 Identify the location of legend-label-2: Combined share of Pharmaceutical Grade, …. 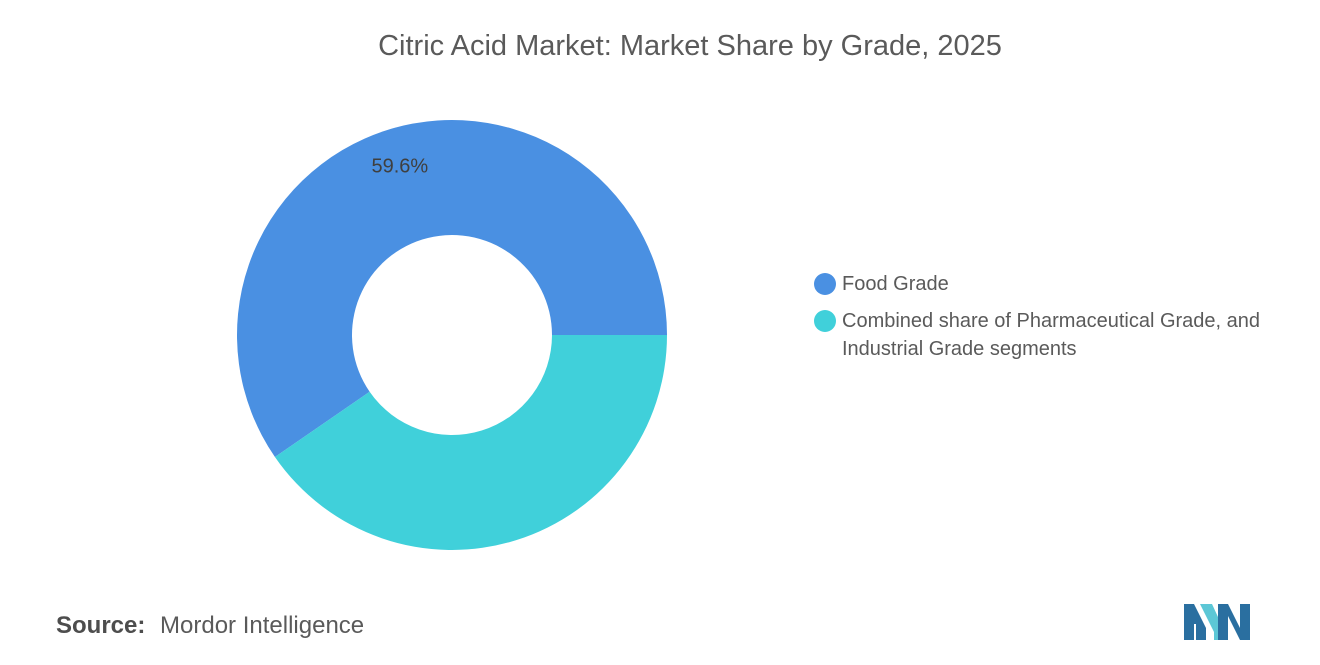
(1051, 335).